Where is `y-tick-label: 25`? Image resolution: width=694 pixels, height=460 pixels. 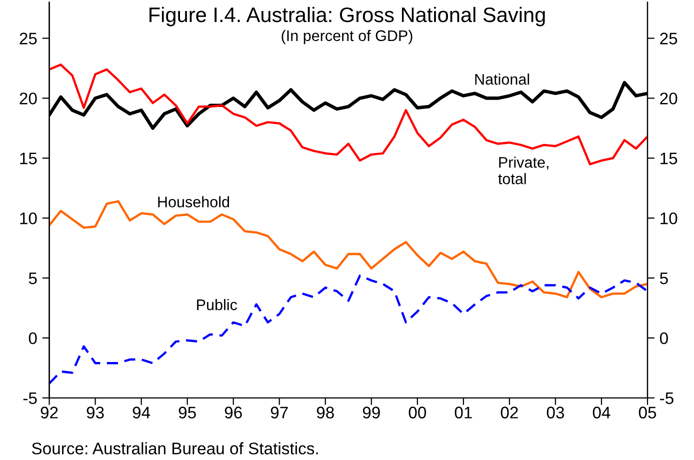 y-tick-label: 25 is located at coordinates (28, 38).